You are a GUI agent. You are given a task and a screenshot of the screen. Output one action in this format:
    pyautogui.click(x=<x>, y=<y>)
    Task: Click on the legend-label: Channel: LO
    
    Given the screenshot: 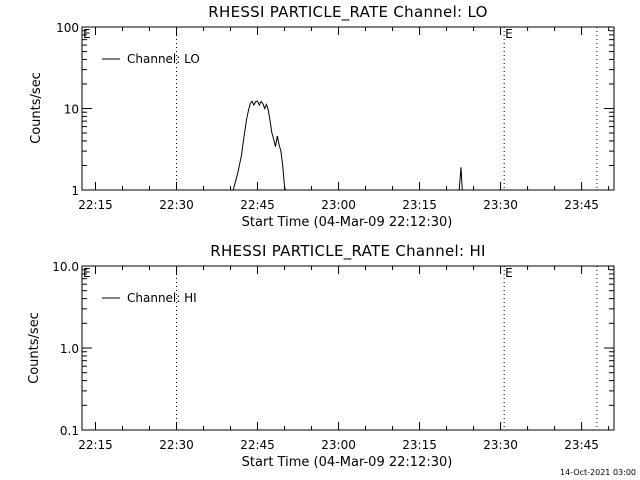 What is the action you would take?
    pyautogui.click(x=163, y=59)
    